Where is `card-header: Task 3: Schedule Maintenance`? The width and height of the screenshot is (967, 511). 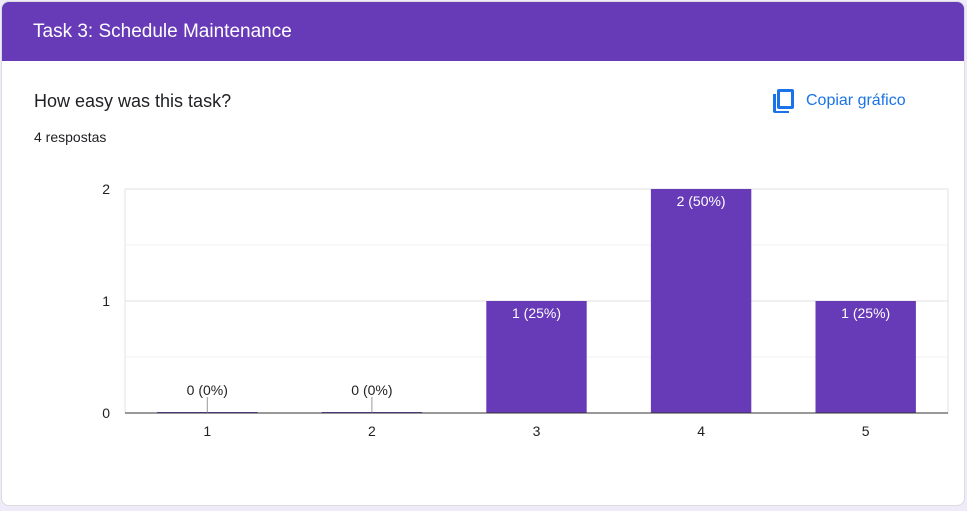
card-header: Task 3: Schedule Maintenance is located at coordinates (483, 31).